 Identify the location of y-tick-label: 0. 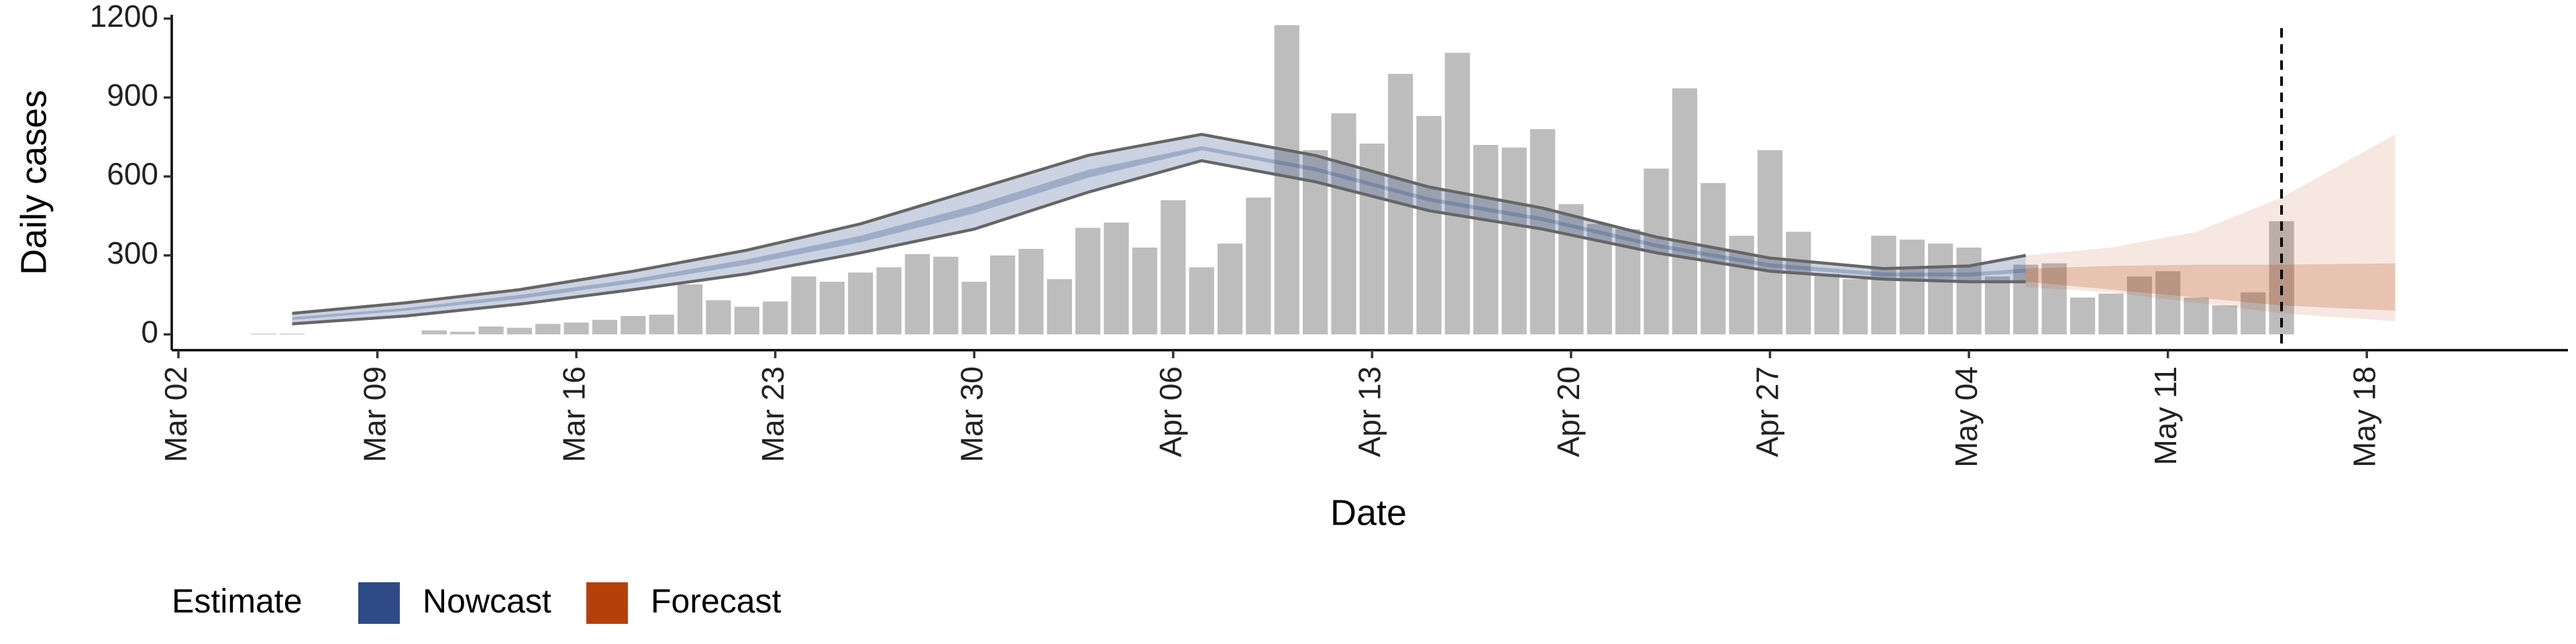
(149, 332).